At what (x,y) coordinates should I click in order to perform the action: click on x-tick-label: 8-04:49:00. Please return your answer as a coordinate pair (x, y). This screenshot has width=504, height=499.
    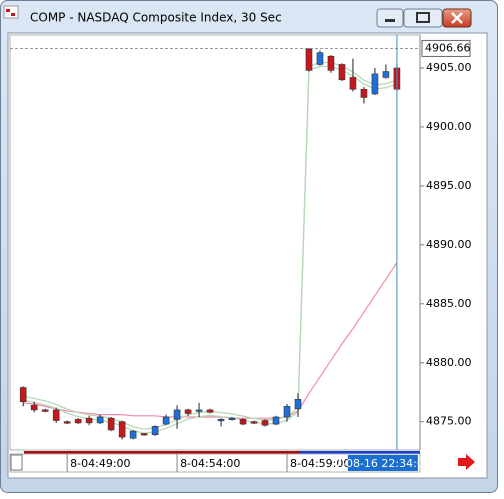
    Looking at the image, I should click on (100, 463).